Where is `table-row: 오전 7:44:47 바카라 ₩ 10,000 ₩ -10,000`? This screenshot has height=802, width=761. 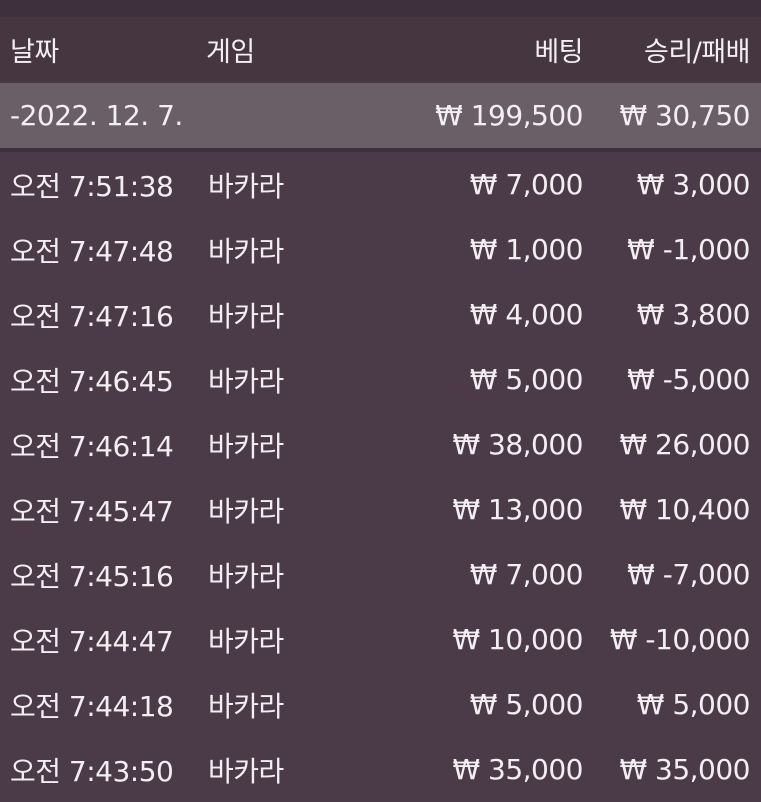 table-row: 오전 7:44:47 바카라 ₩ 10,000 ₩ -10,000 is located at coordinates (380, 639).